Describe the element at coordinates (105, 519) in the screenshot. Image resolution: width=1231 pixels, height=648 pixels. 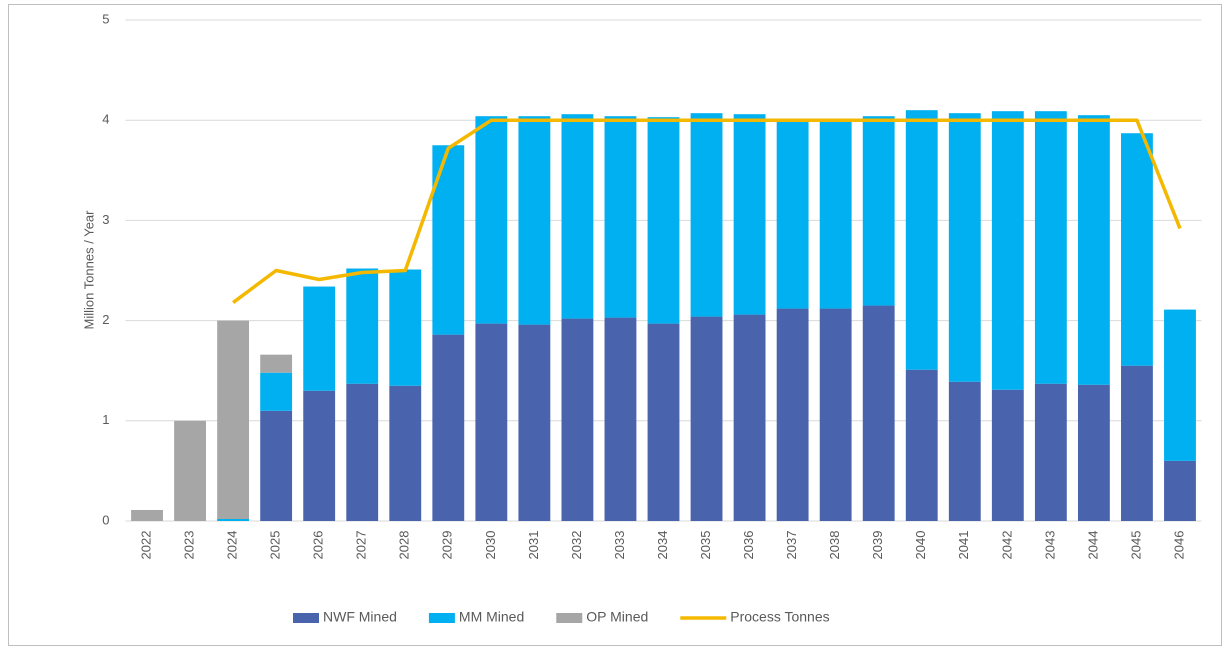
I see `y-tick-label: 0` at that location.